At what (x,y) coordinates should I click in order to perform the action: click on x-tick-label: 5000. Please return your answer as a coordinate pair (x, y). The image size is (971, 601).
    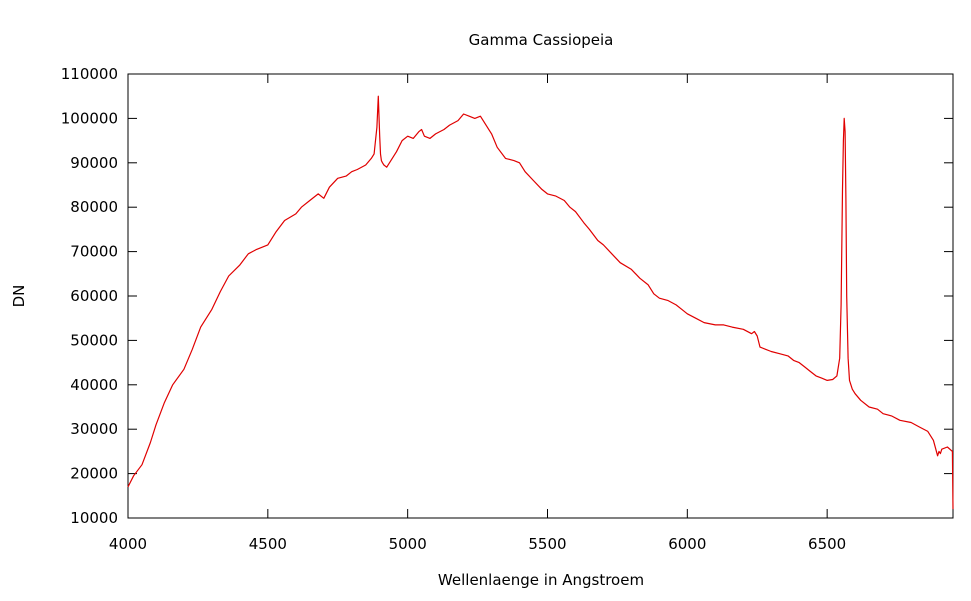
    Looking at the image, I should click on (408, 544).